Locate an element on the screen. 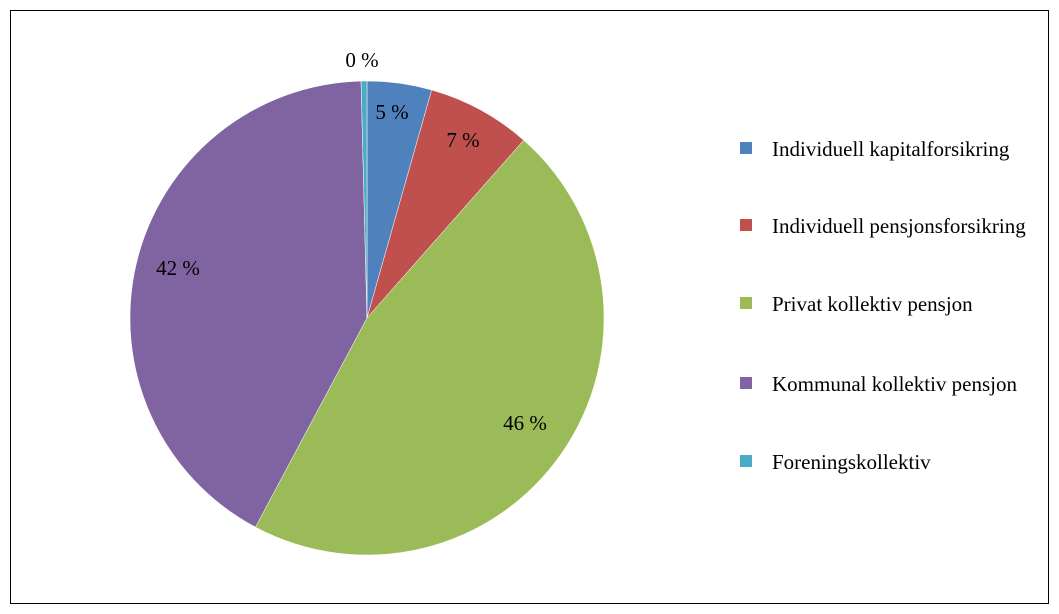  legend-label: Individuell pensjonsforsikring is located at coordinates (899, 226).